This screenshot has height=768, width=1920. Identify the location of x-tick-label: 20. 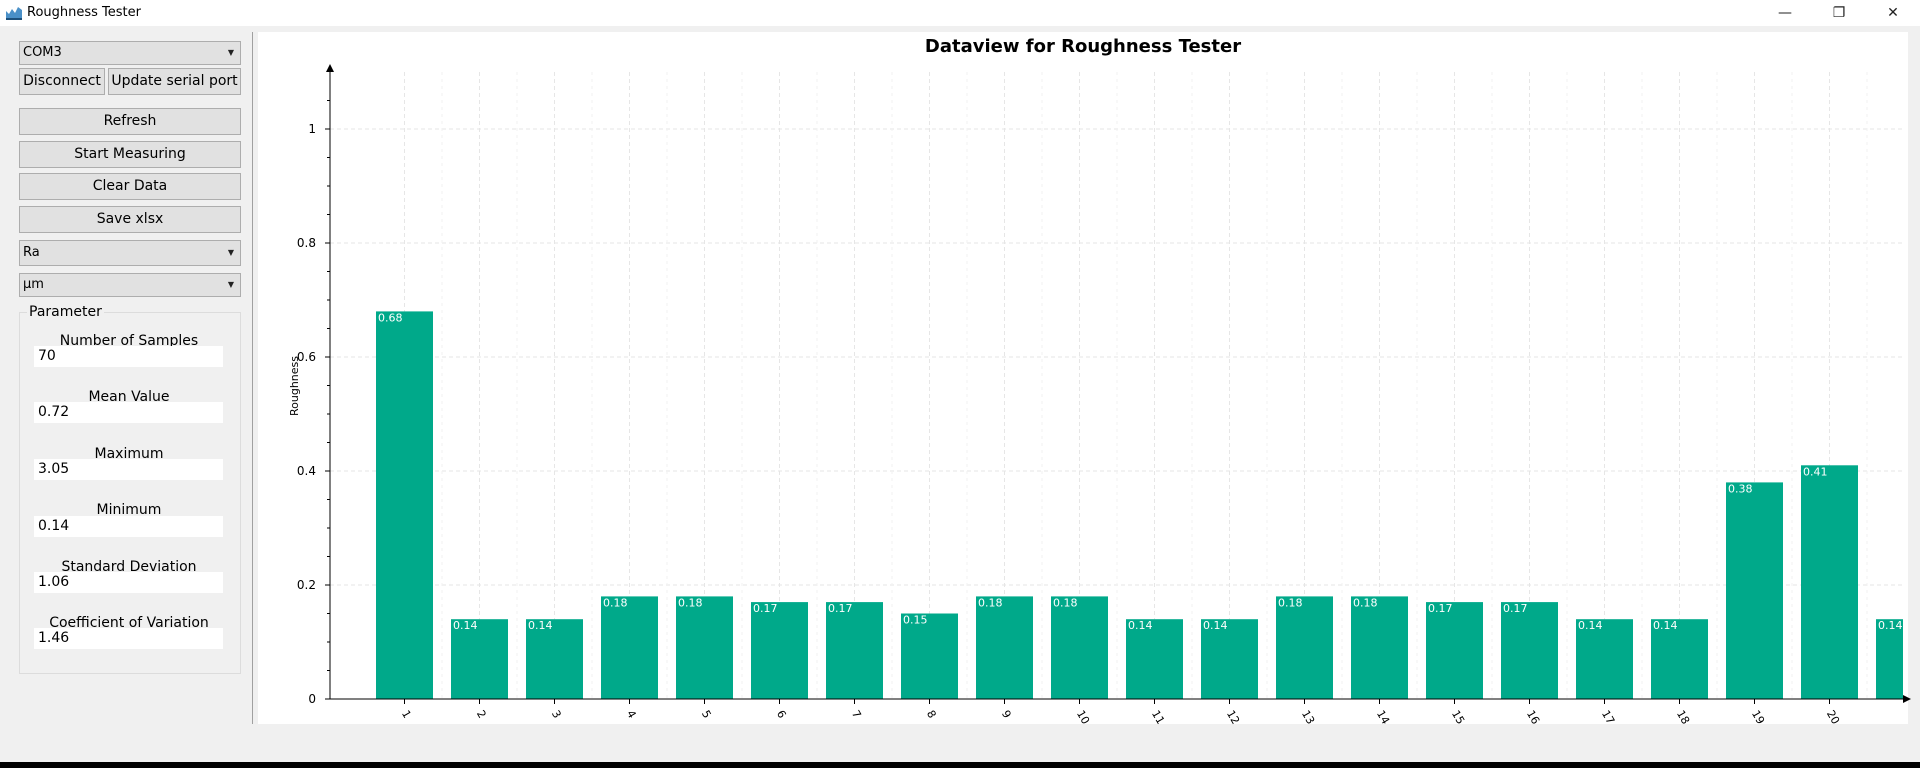
(1833, 717).